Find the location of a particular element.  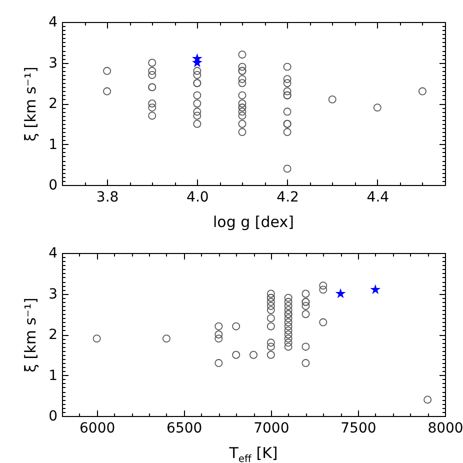

x-axis-title: log g [dex] is located at coordinates (253, 222).